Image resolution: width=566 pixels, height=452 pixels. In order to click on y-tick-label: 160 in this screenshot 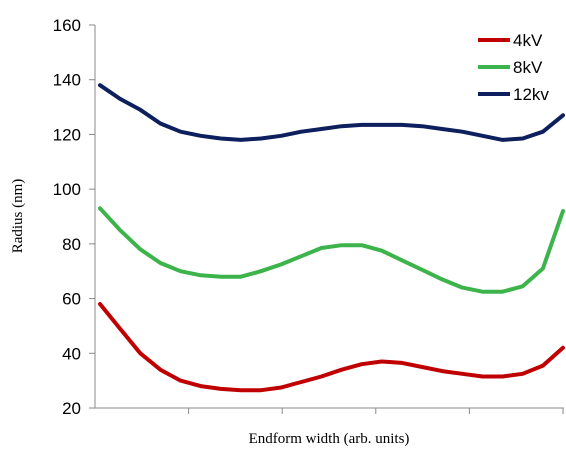, I will do `click(67, 25)`.